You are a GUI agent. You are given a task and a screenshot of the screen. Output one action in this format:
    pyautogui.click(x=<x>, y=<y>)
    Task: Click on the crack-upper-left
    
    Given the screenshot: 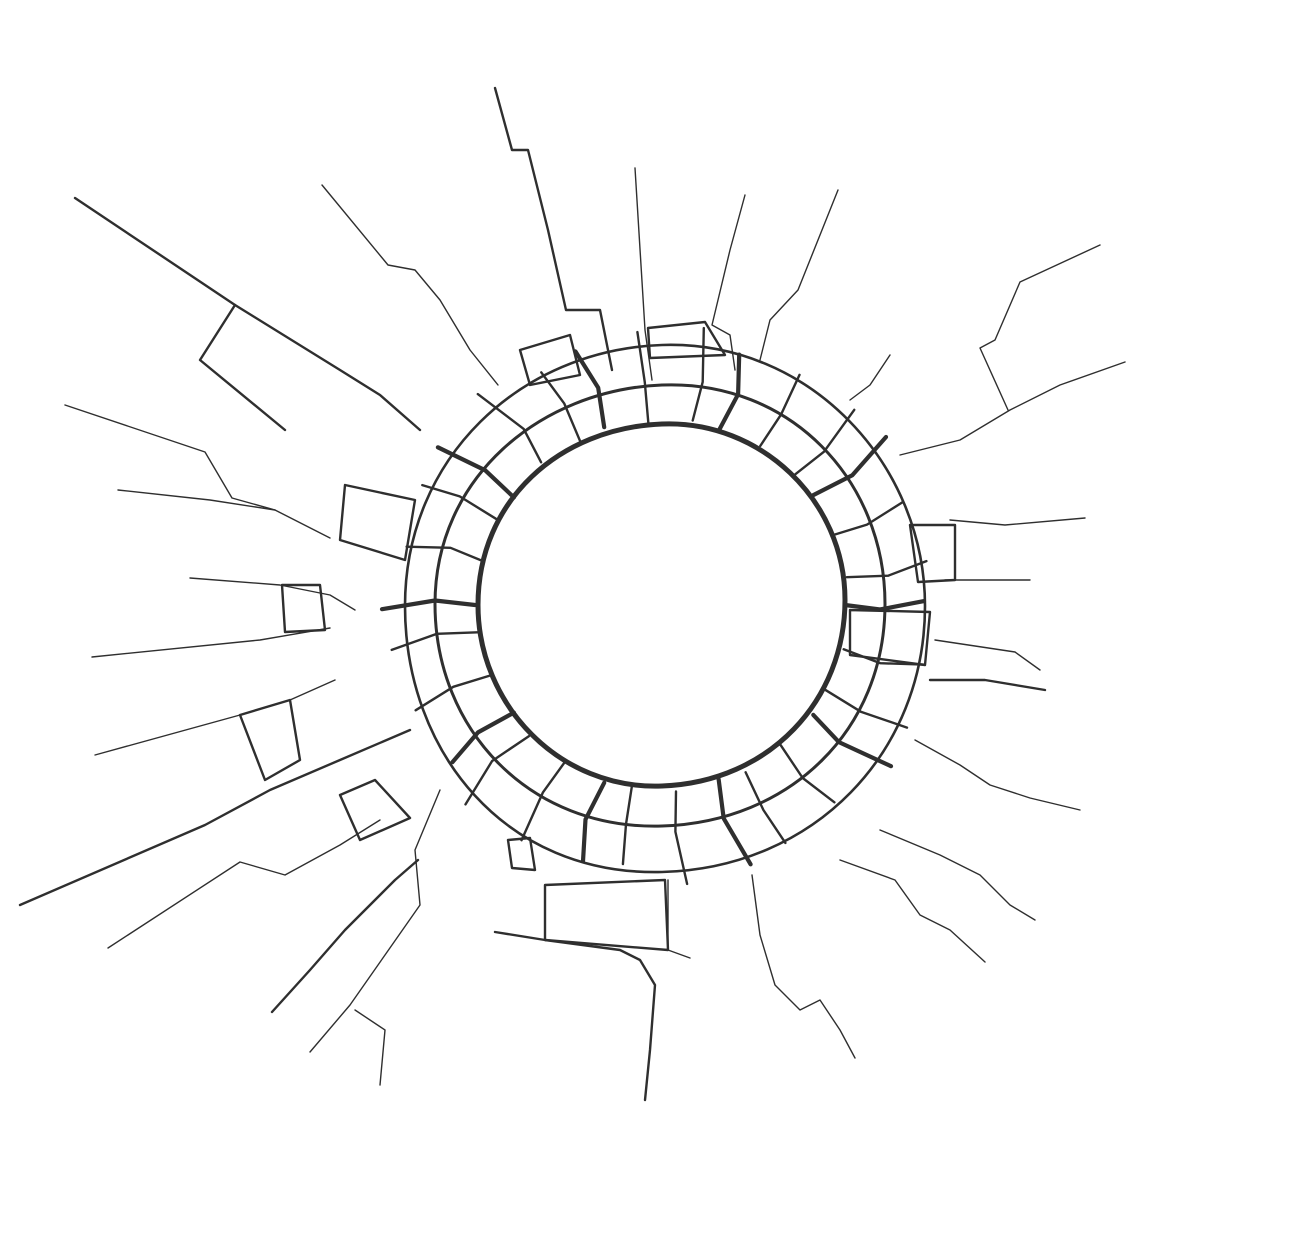 What is the action you would take?
    pyautogui.click(x=247, y=314)
    